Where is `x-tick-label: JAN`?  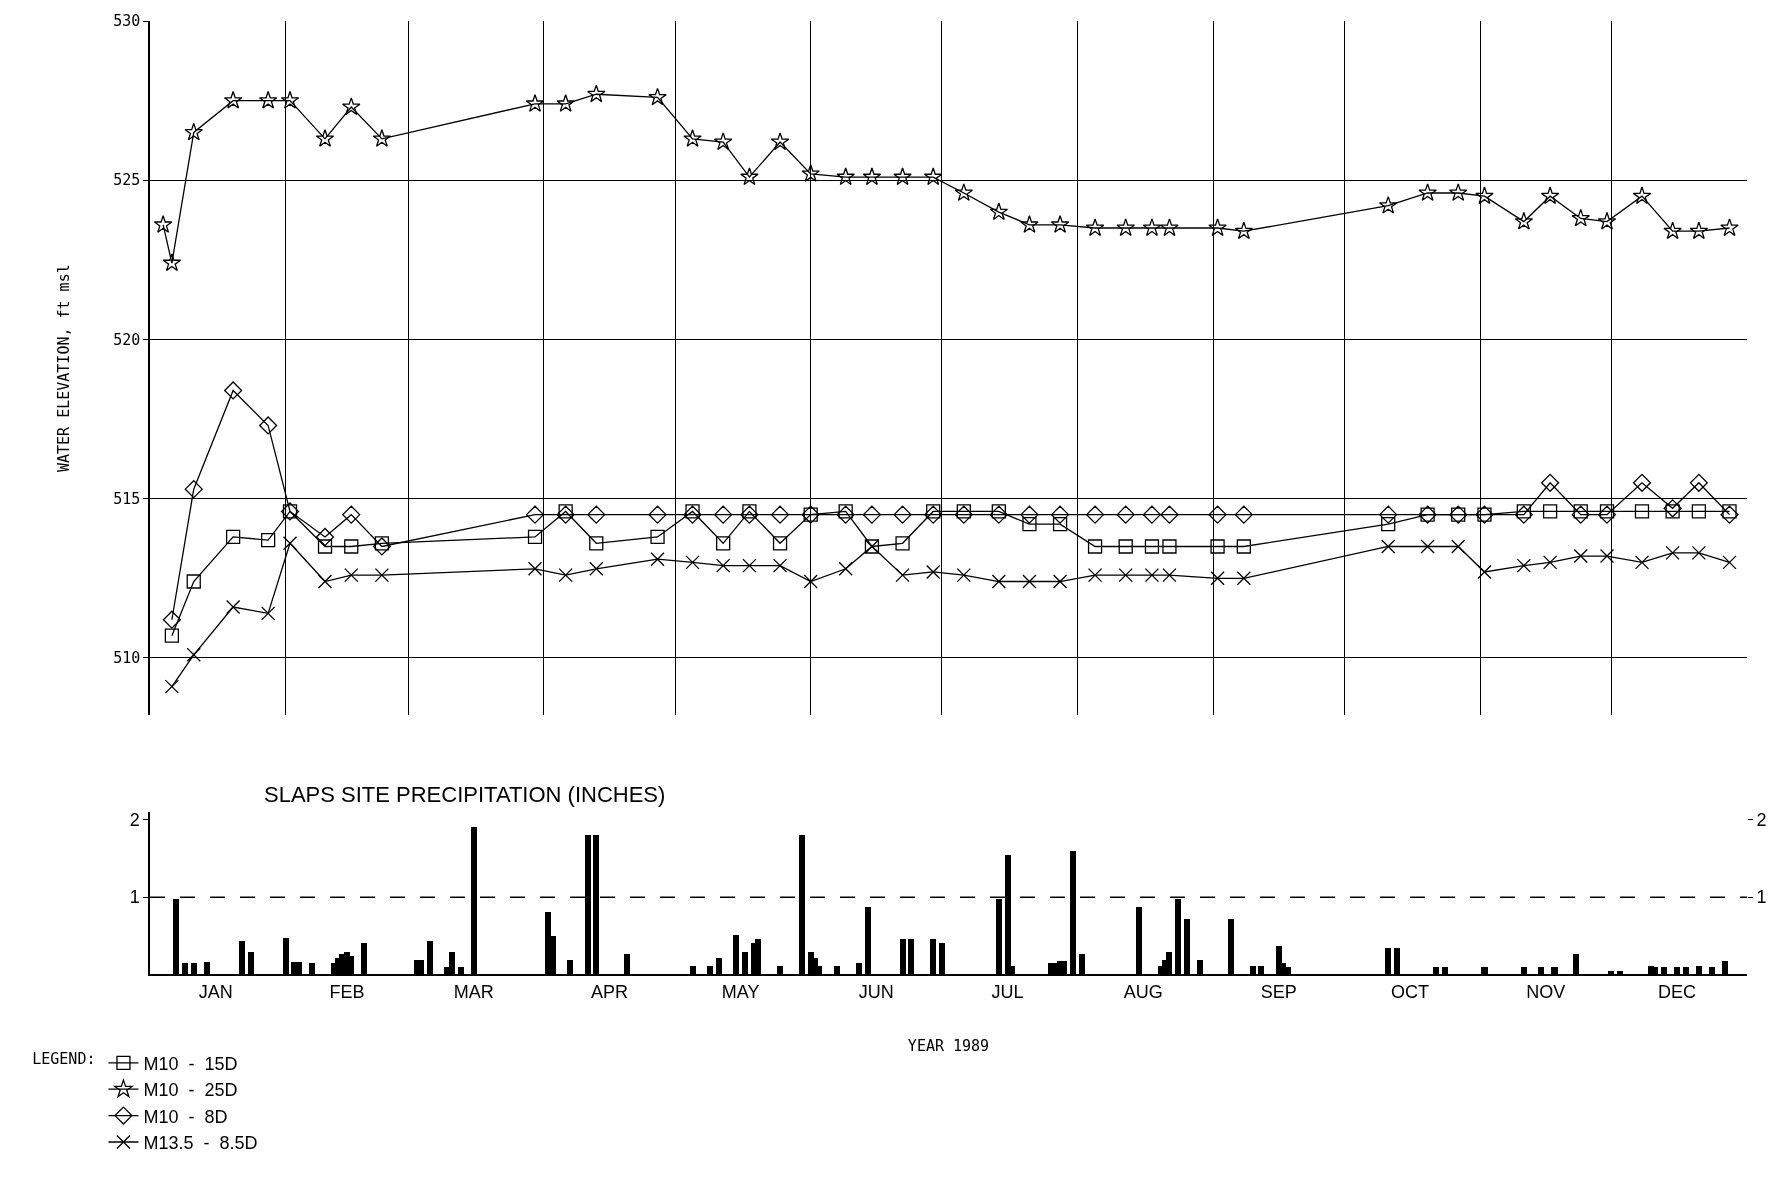
x-tick-label: JAN is located at coordinates (215, 991).